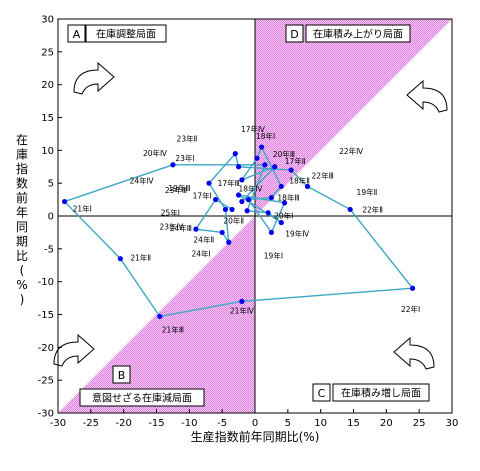 The image size is (480, 471). What do you see at coordinates (142, 181) in the screenshot?
I see `point-label: 24年Ⅳ` at bounding box center [142, 181].